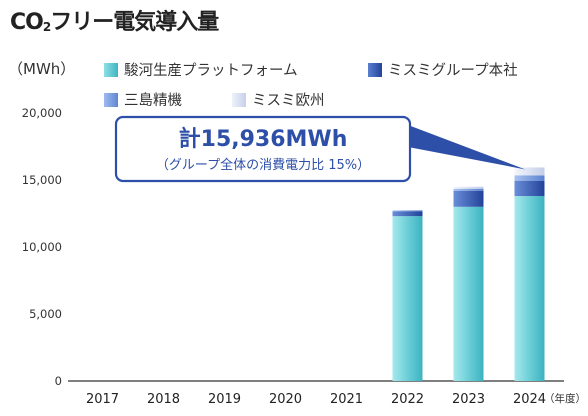  Describe the element at coordinates (467, 147) in the screenshot. I see `callout-pointer` at that location.